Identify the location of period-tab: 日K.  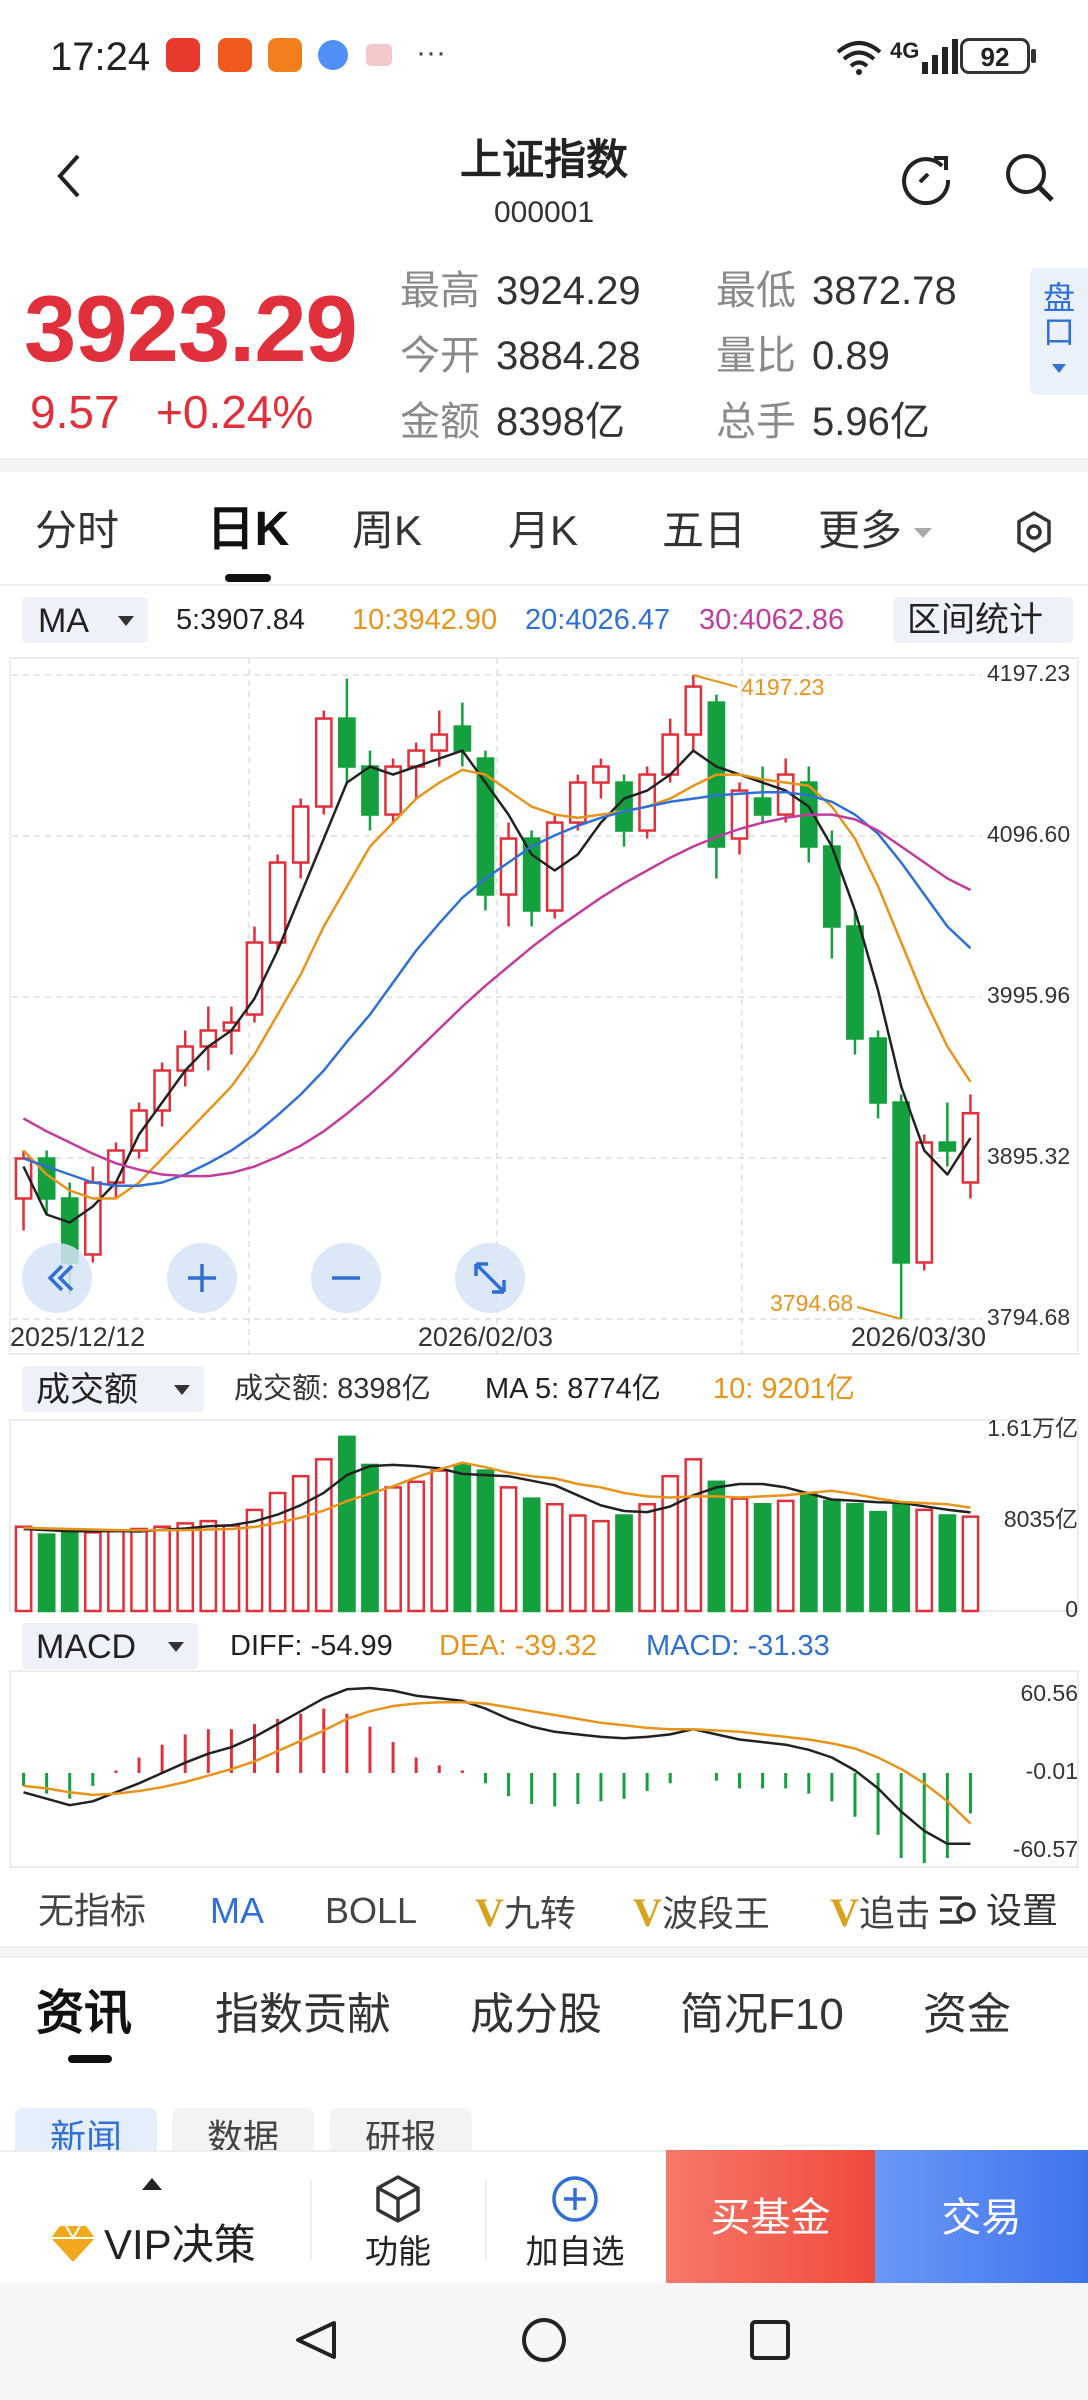
(248, 529).